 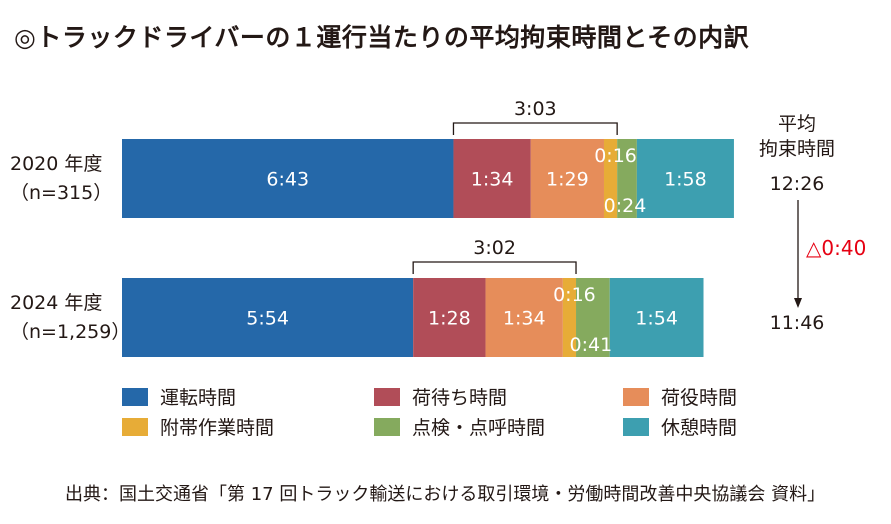 I want to click on bar-1-incidental, so click(x=569, y=317).